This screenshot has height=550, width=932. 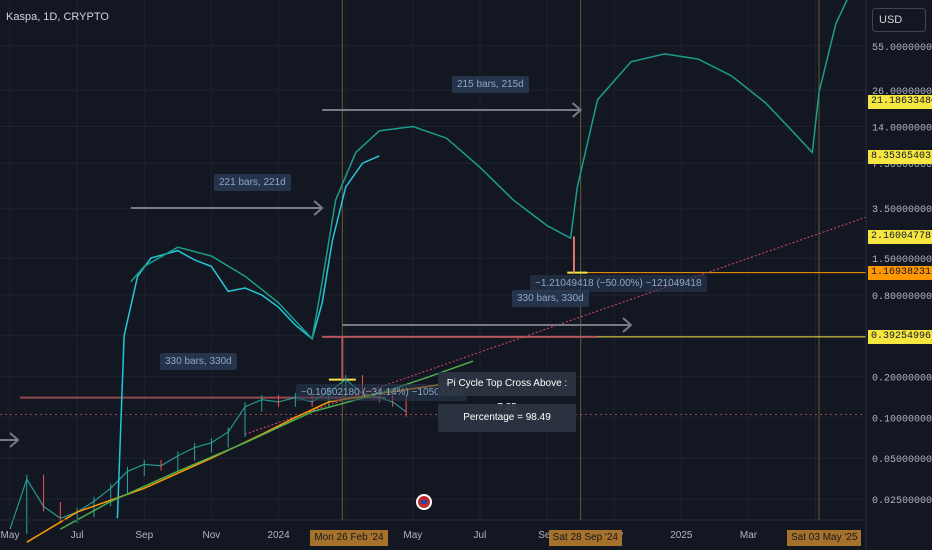 What do you see at coordinates (900, 156) in the screenshot?
I see `price-tag: 8.35365403` at bounding box center [900, 156].